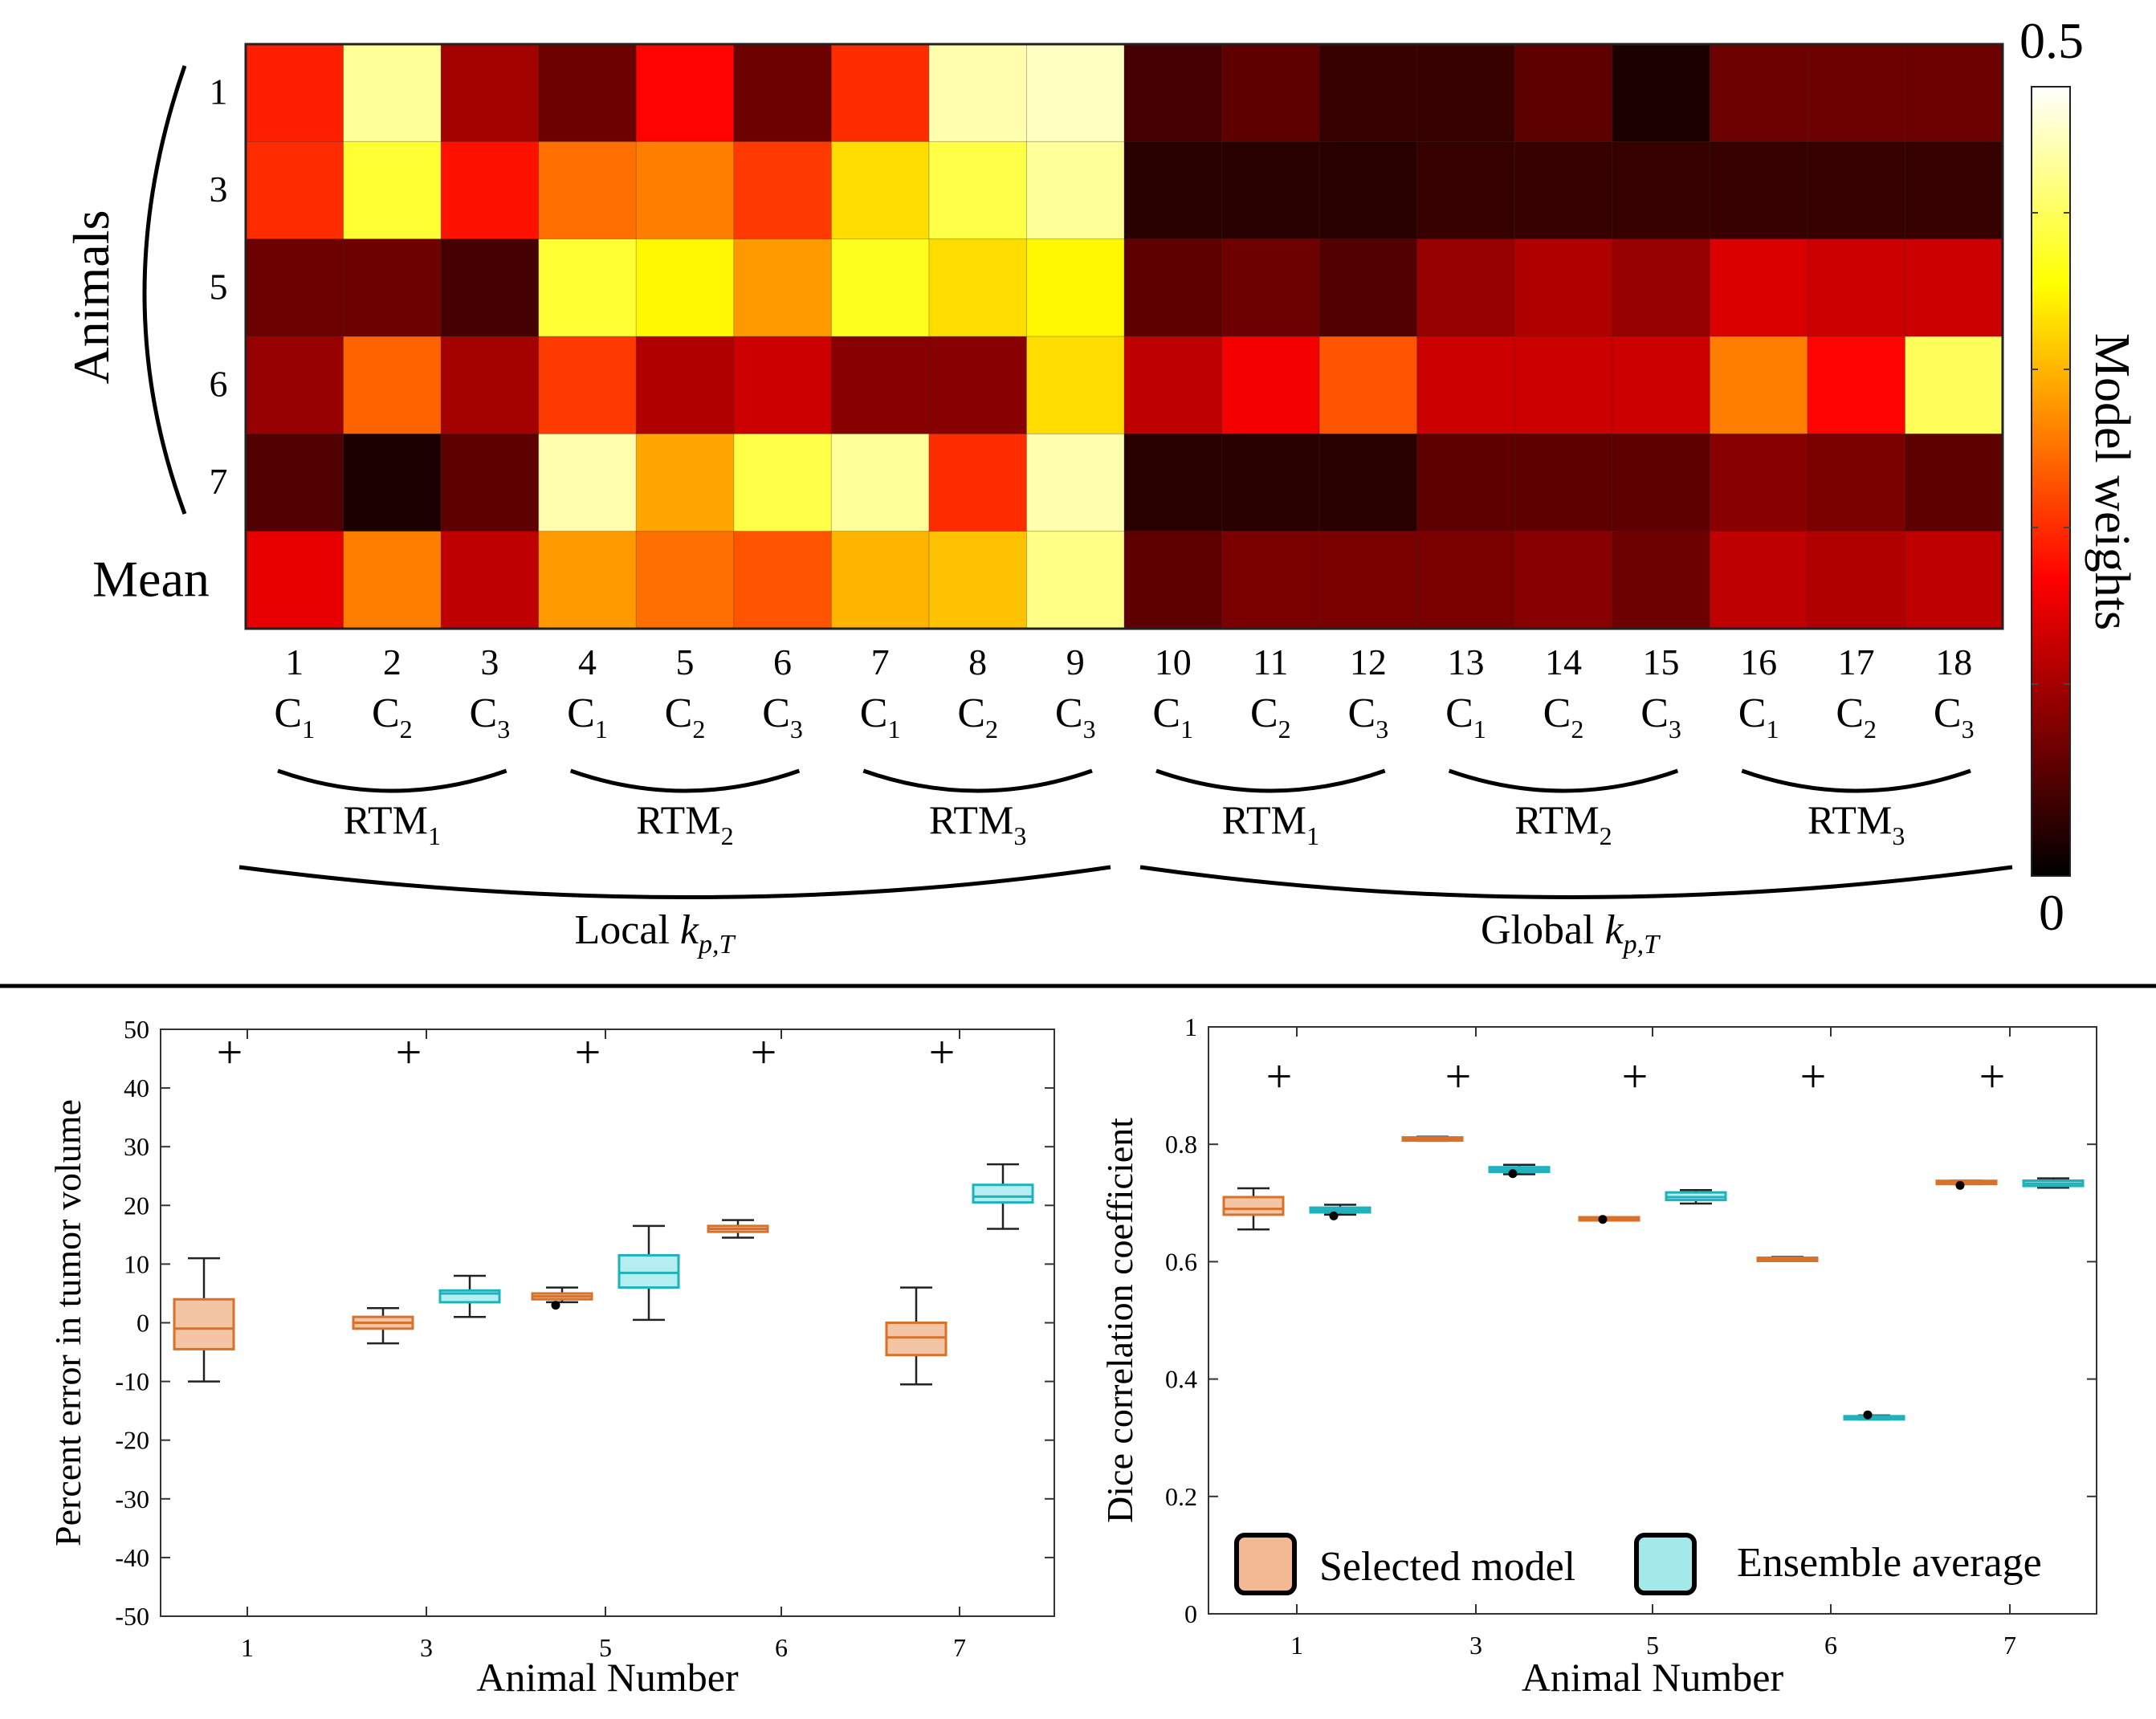  What do you see at coordinates (1266, 1564) in the screenshot?
I see `legend-swatch-selected` at bounding box center [1266, 1564].